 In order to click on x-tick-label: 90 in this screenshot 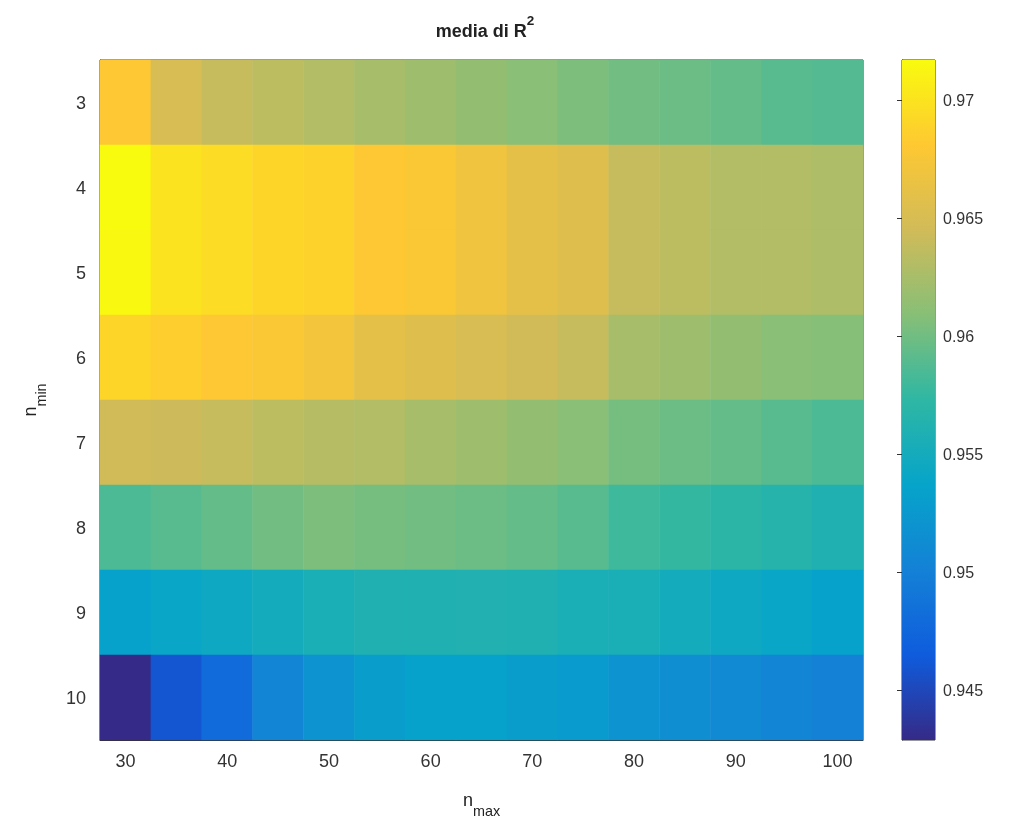, I will do `click(735, 761)`.